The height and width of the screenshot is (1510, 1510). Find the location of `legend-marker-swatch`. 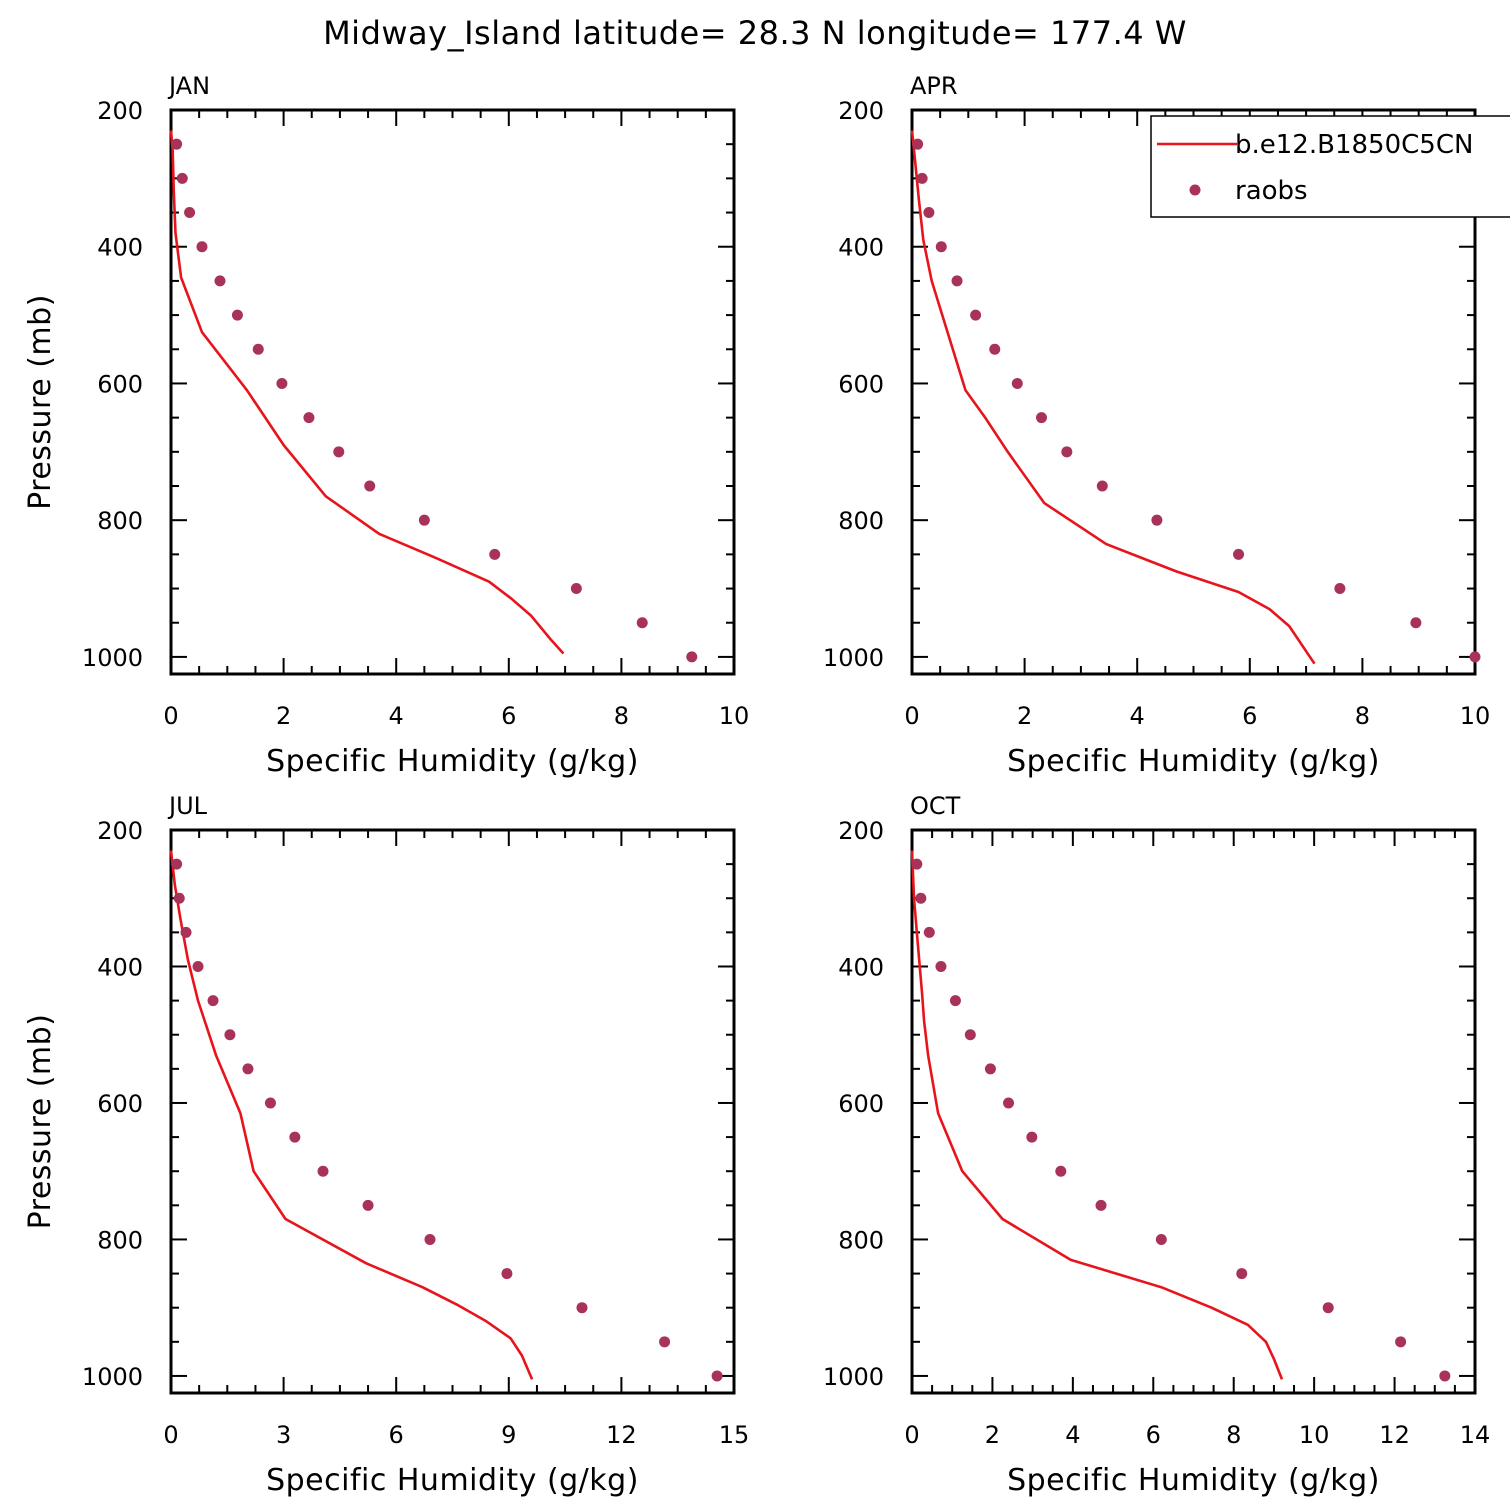

legend-marker-swatch is located at coordinates (1195, 190).